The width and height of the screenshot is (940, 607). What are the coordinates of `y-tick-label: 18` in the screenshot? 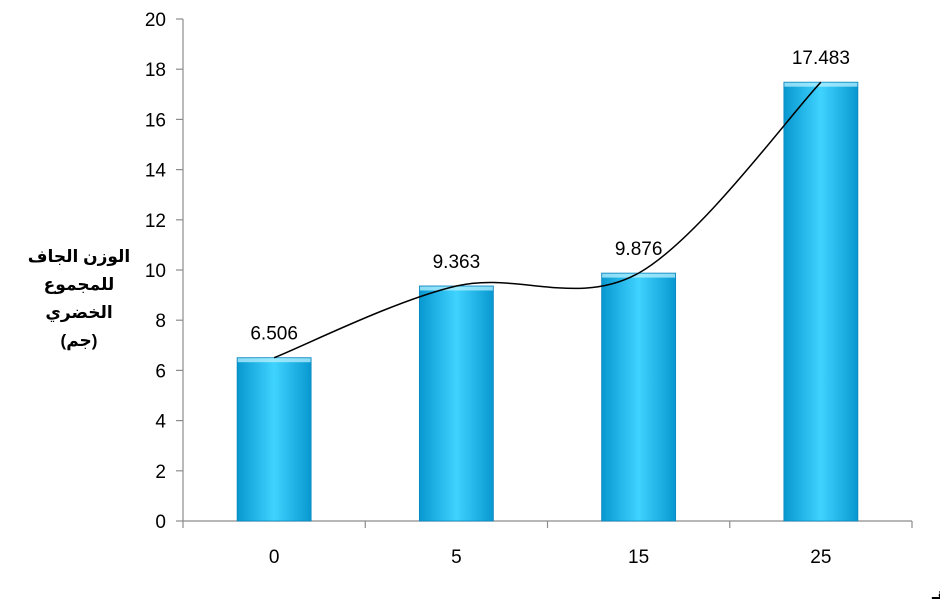 It's located at (155, 70).